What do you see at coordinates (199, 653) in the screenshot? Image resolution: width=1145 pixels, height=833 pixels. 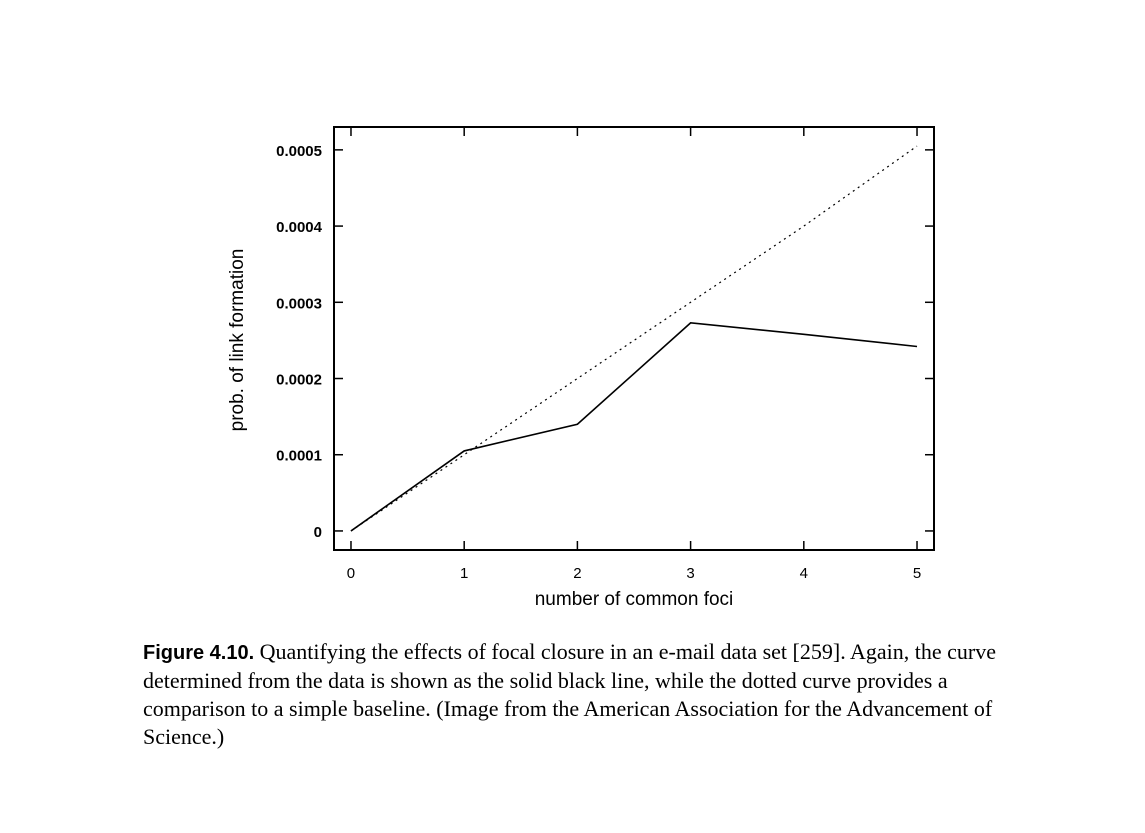 I see `figure-label: Figure 4.10.` at bounding box center [199, 653].